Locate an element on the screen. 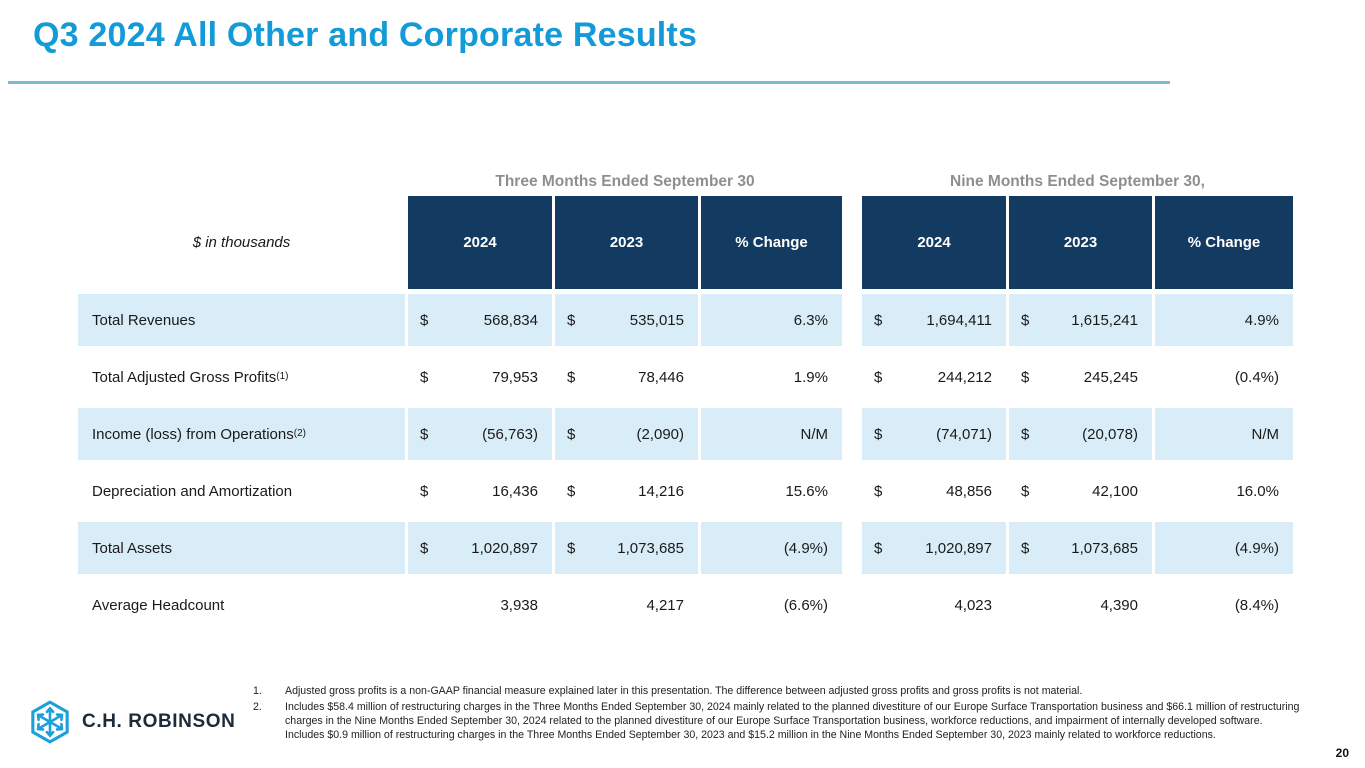 The height and width of the screenshot is (768, 1365). cell-change: (6.6%) is located at coordinates (805, 605).